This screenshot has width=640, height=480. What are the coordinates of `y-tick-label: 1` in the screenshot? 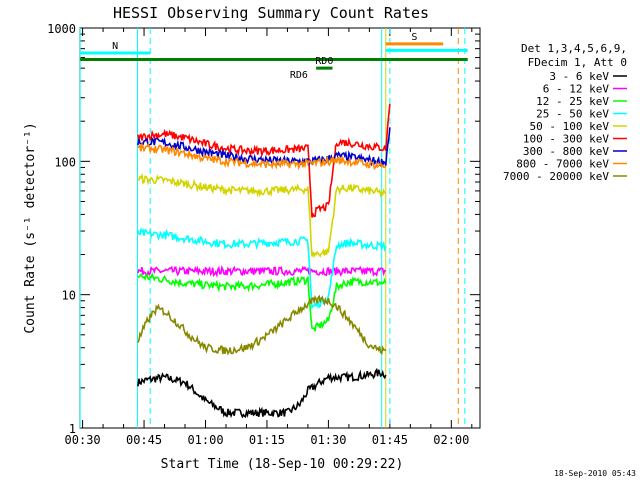 It's located at (72, 429).